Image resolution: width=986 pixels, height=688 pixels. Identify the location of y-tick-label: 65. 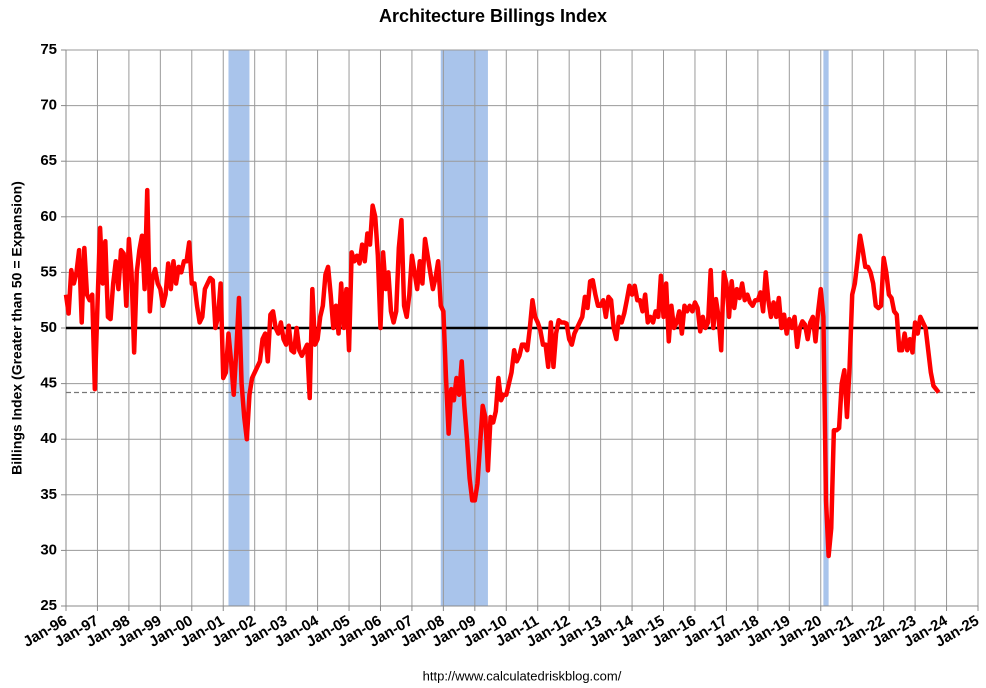
(48, 160).